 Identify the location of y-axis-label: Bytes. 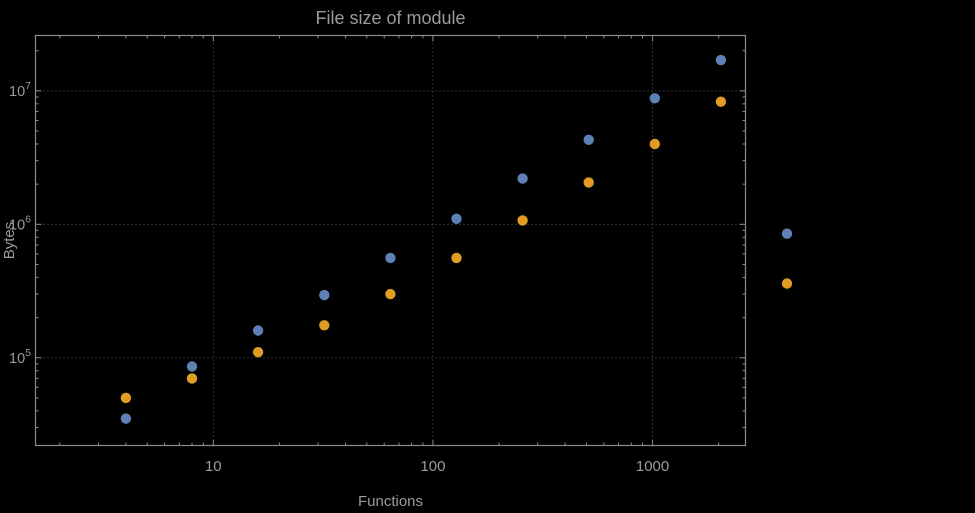
(9, 241).